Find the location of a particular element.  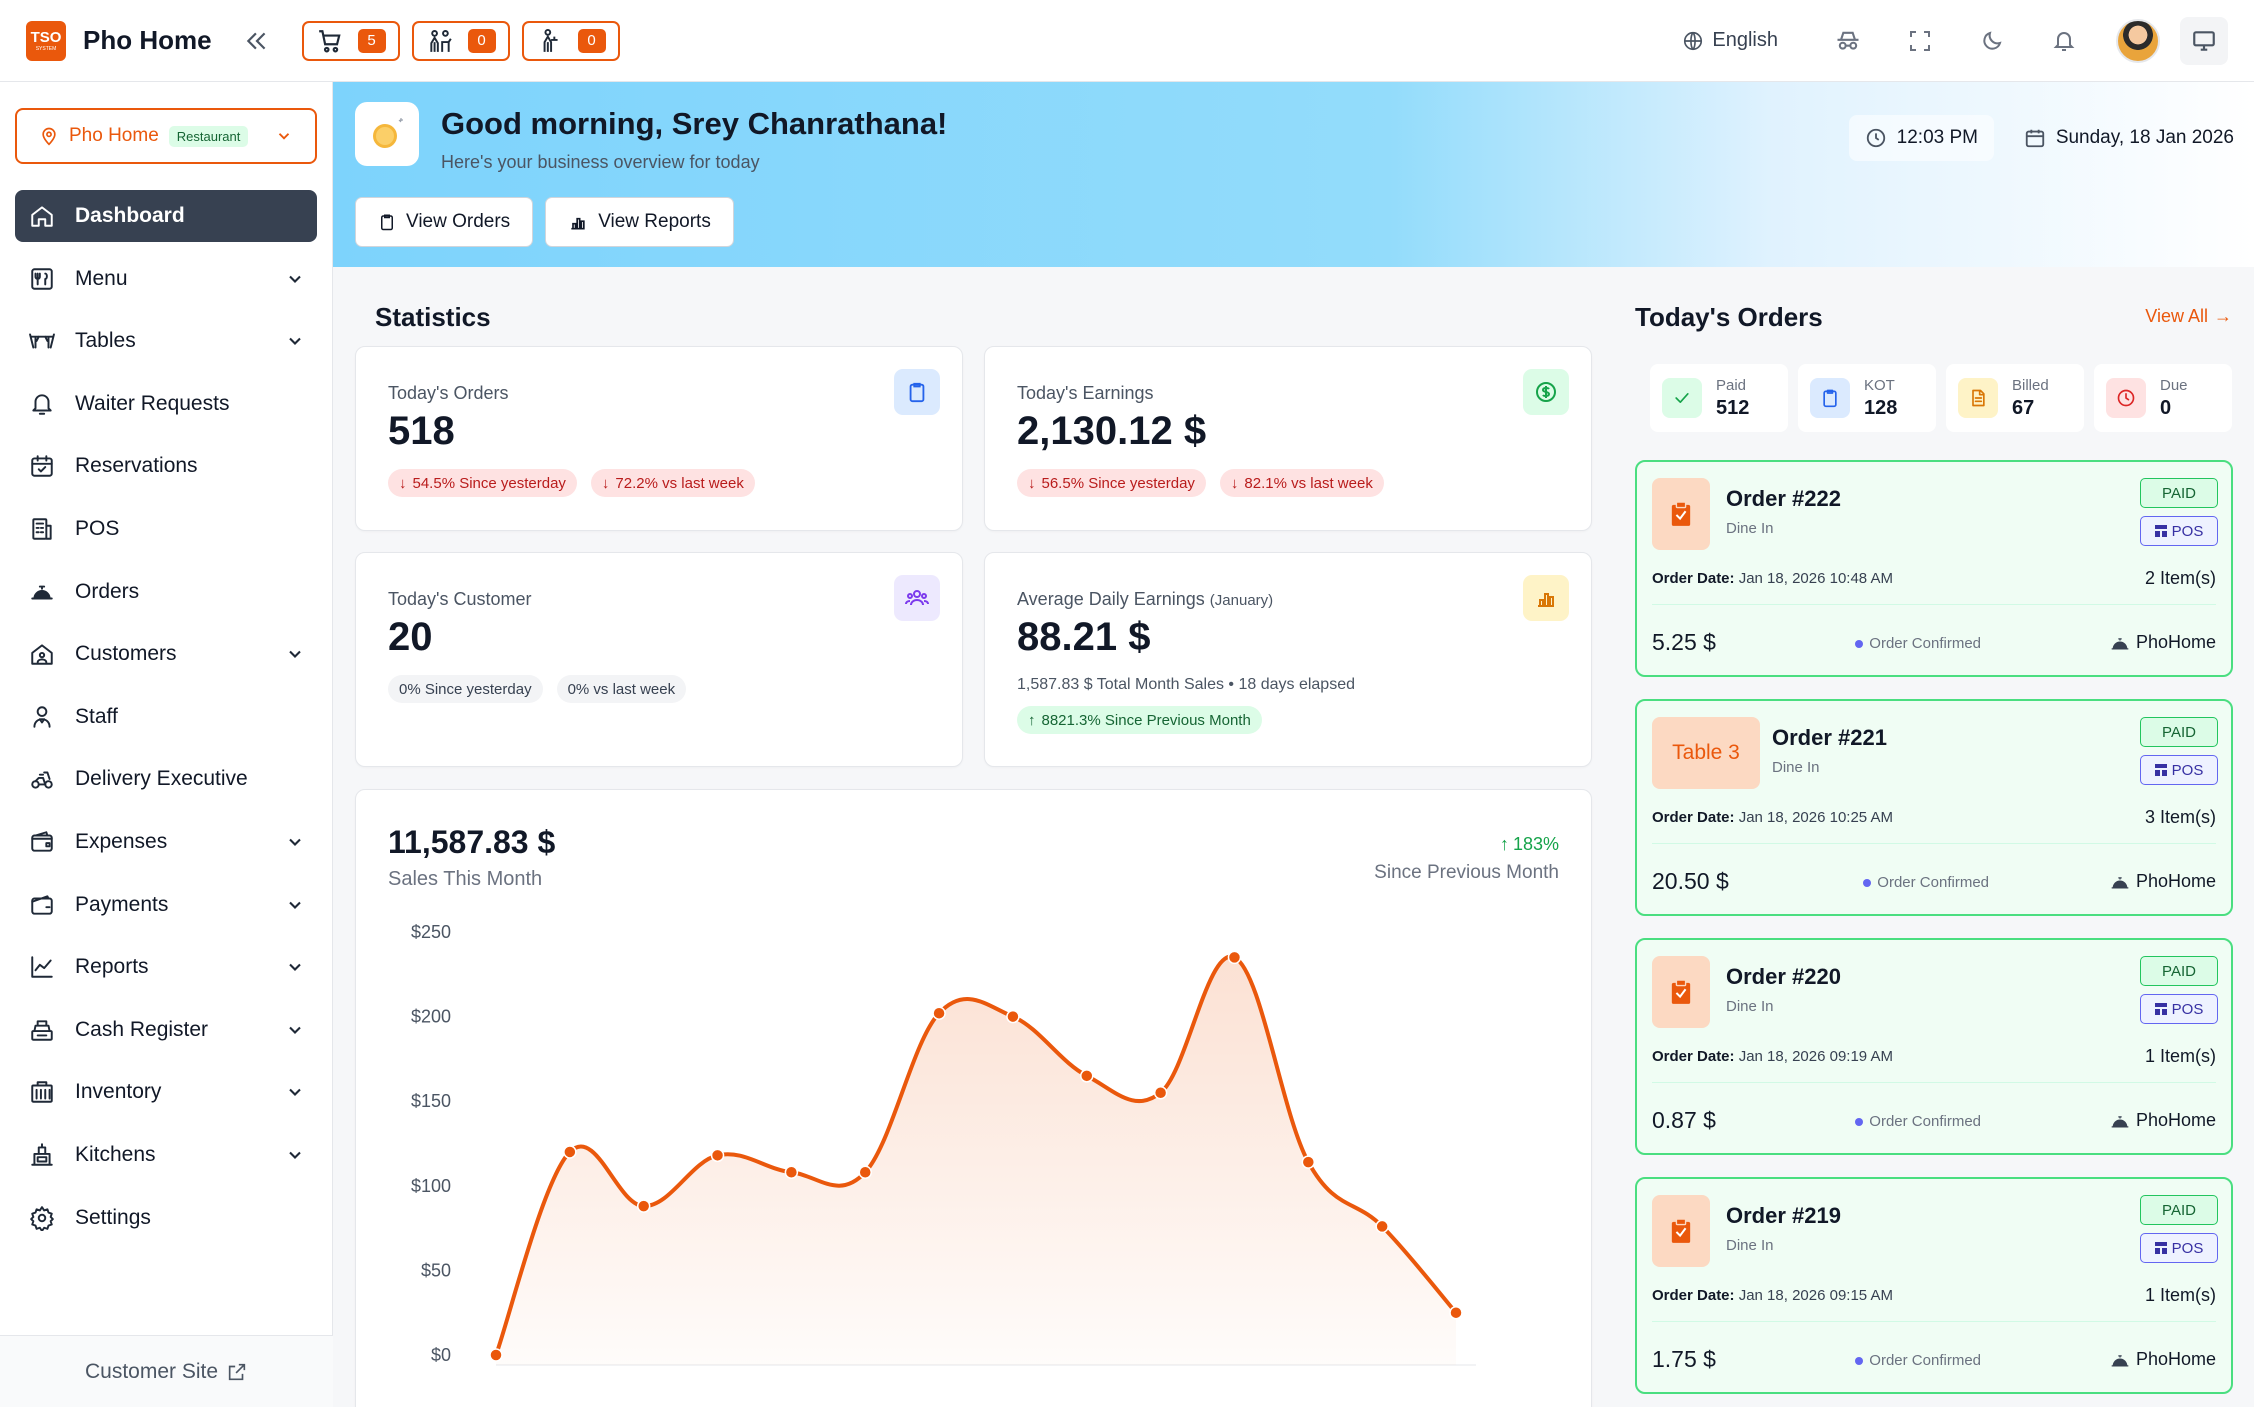

sidebar-item-orders: Orders is located at coordinates (166, 592).